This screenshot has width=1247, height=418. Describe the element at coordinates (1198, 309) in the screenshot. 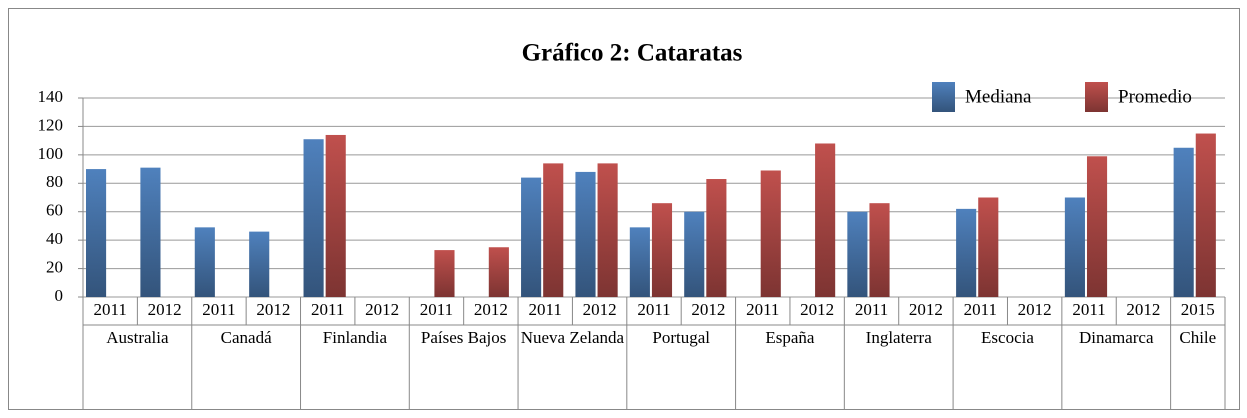

I see `x-tick-label: 2015` at that location.